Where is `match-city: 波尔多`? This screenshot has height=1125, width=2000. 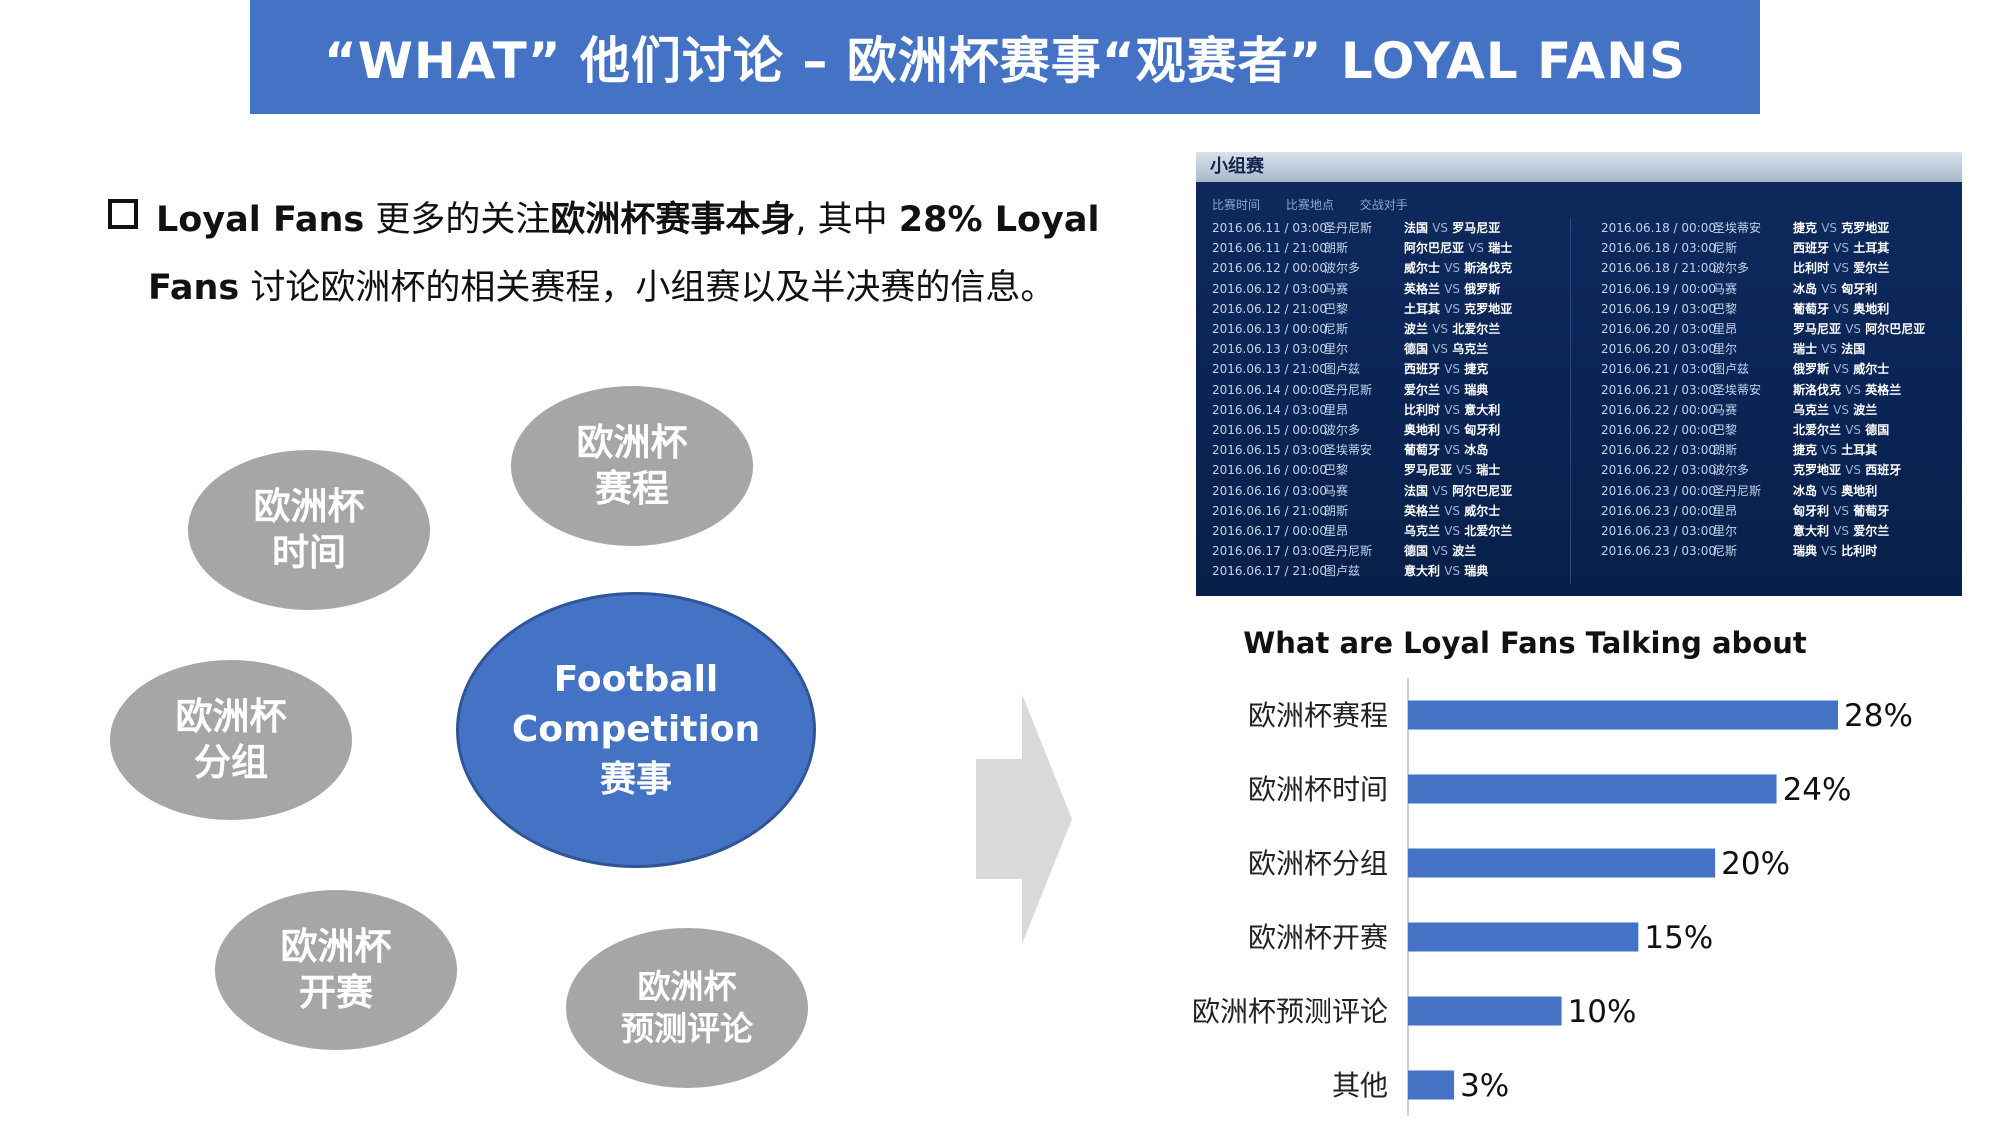 match-city: 波尔多 is located at coordinates (1342, 268).